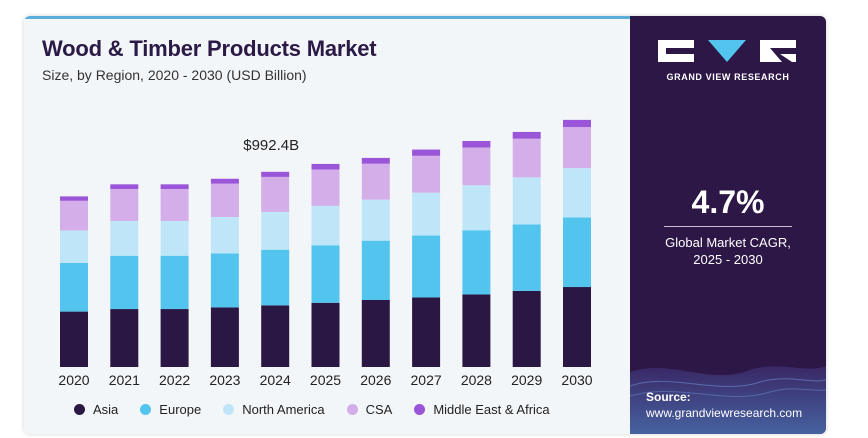 The height and width of the screenshot is (438, 868). What do you see at coordinates (577, 123) in the screenshot?
I see `bar-segment-middle-east-africa-2030` at bounding box center [577, 123].